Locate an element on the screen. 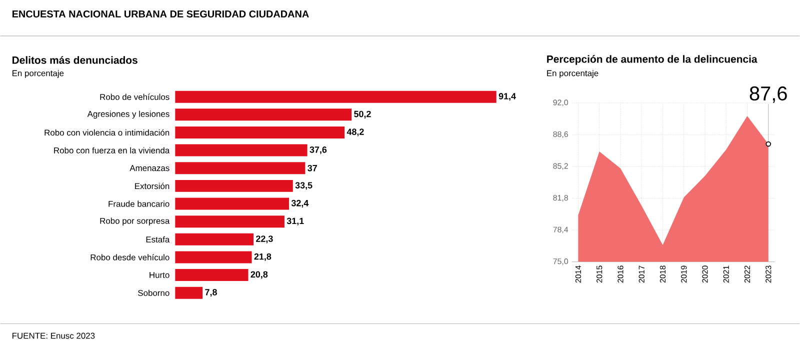 This screenshot has width=800, height=348. y-tick-label: Robo de vehículos is located at coordinates (135, 97).